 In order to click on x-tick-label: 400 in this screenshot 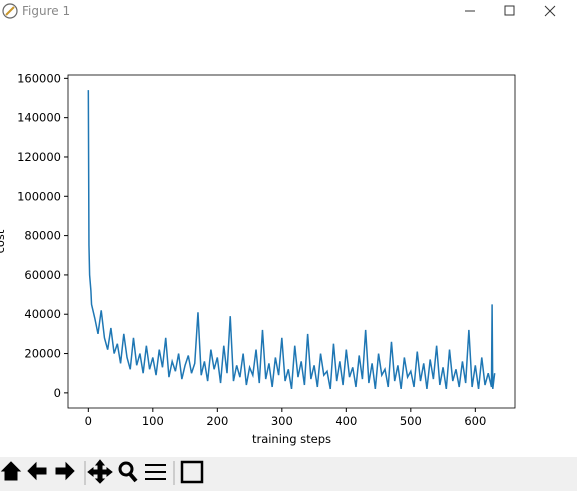, I will do `click(346, 421)`.